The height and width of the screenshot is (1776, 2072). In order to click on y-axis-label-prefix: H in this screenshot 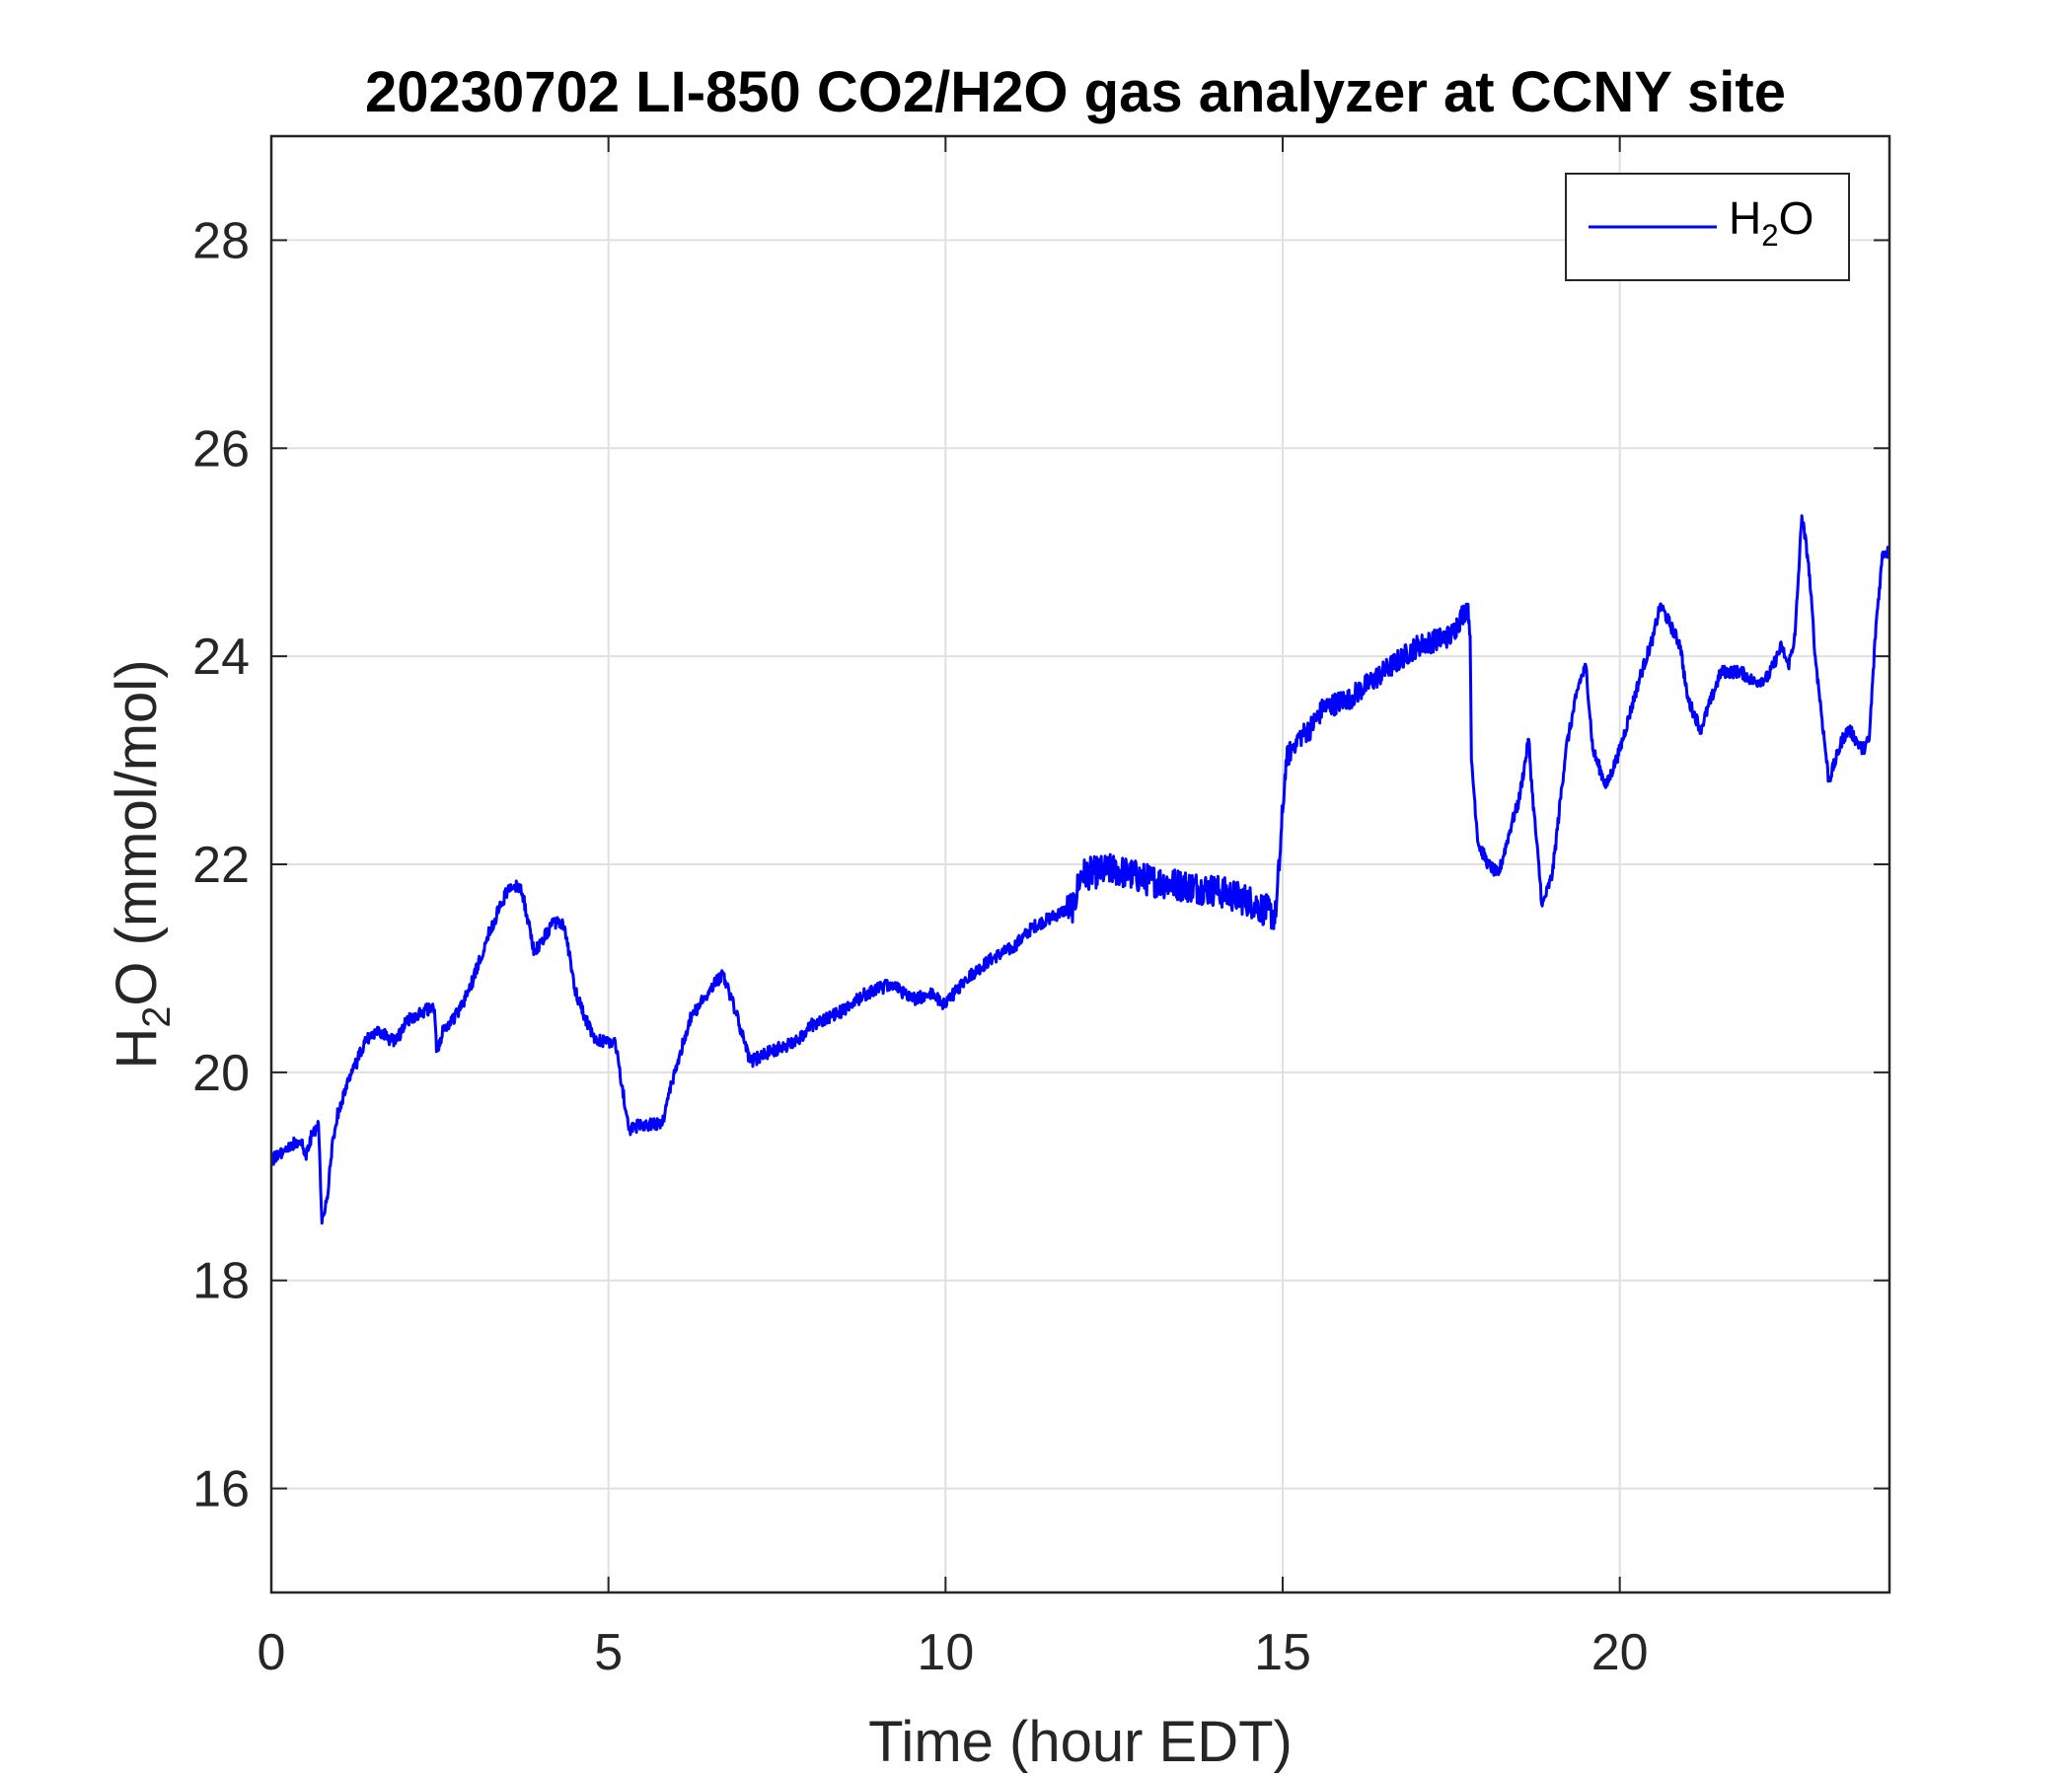, I will do `click(137, 1049)`.